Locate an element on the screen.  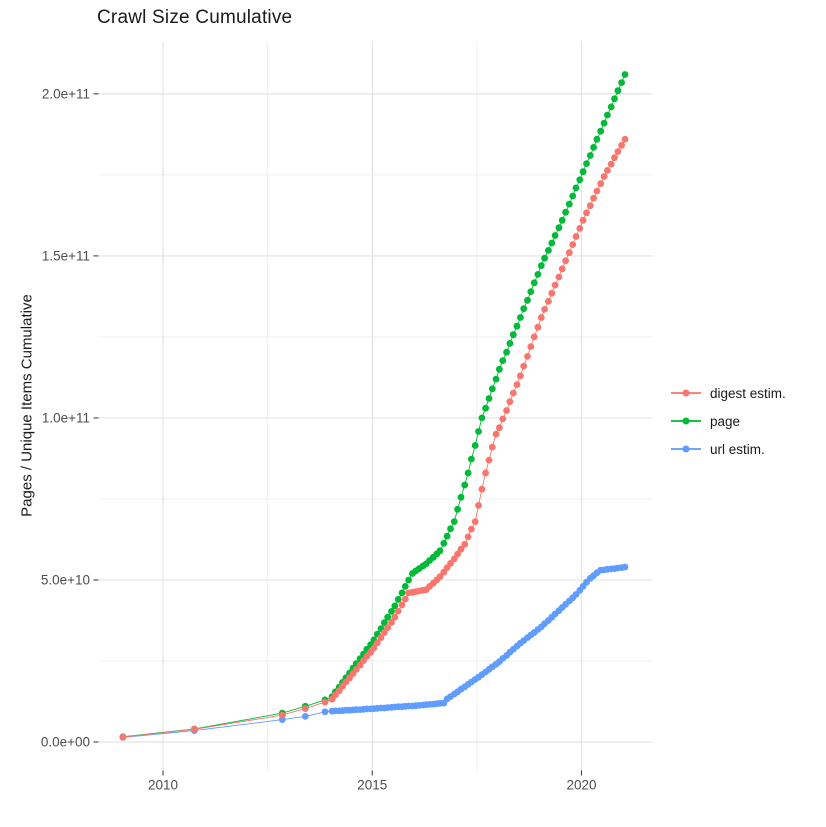
legend-item-digest-estim: digest estim. is located at coordinates (728, 393).